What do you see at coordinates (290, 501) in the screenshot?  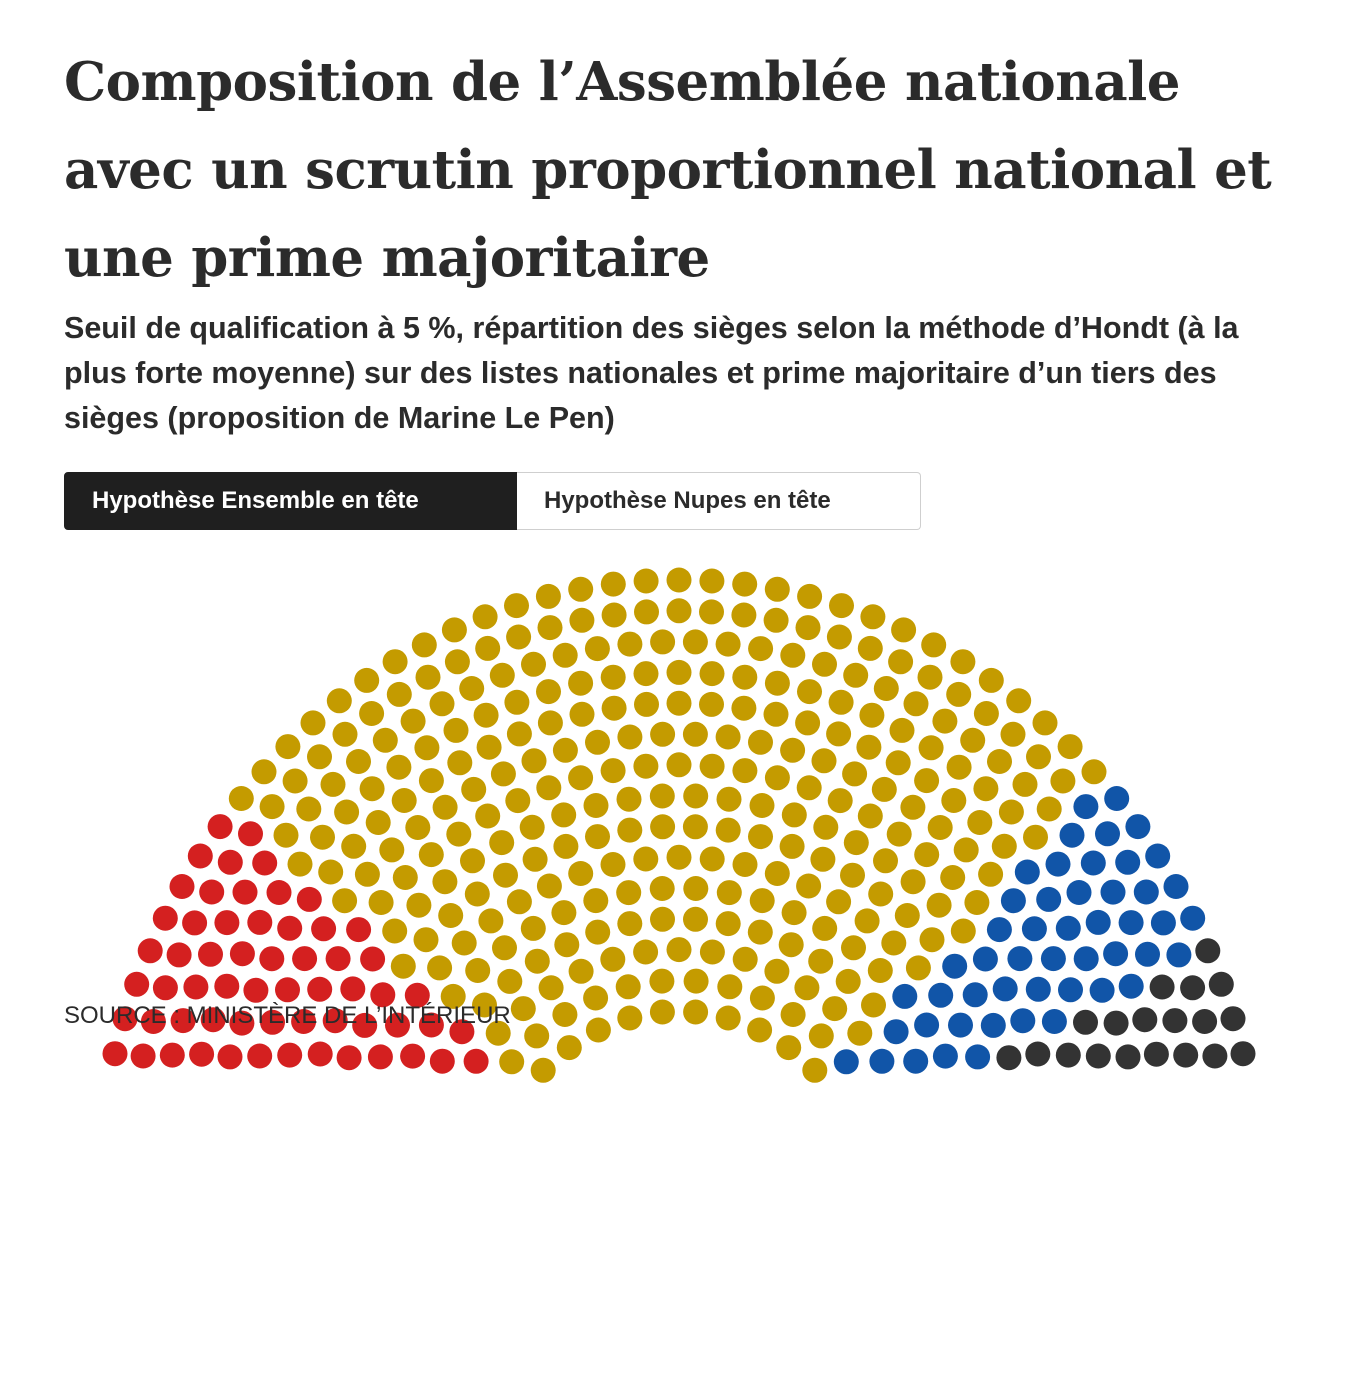 I see `tab-ensemble: Hypothèse Ensemble en tête` at bounding box center [290, 501].